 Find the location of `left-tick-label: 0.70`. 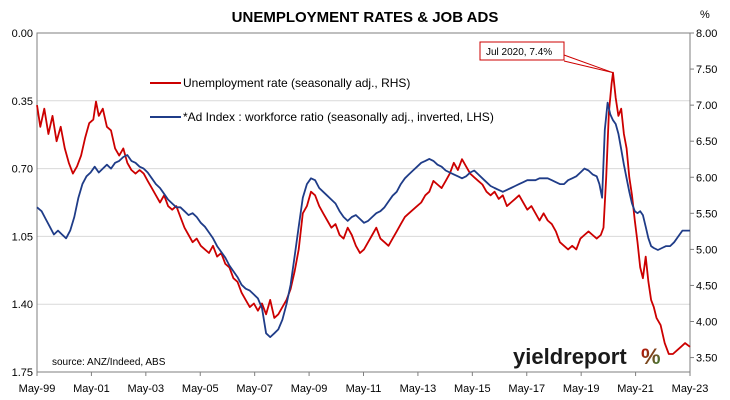

left-tick-label: 0.70 is located at coordinates (22, 170).